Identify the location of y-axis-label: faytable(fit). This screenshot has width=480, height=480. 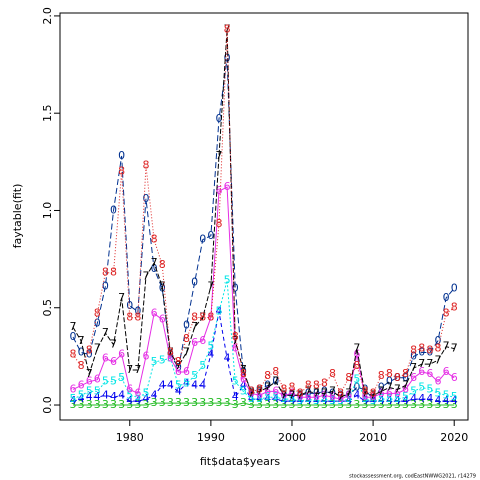
(17, 216).